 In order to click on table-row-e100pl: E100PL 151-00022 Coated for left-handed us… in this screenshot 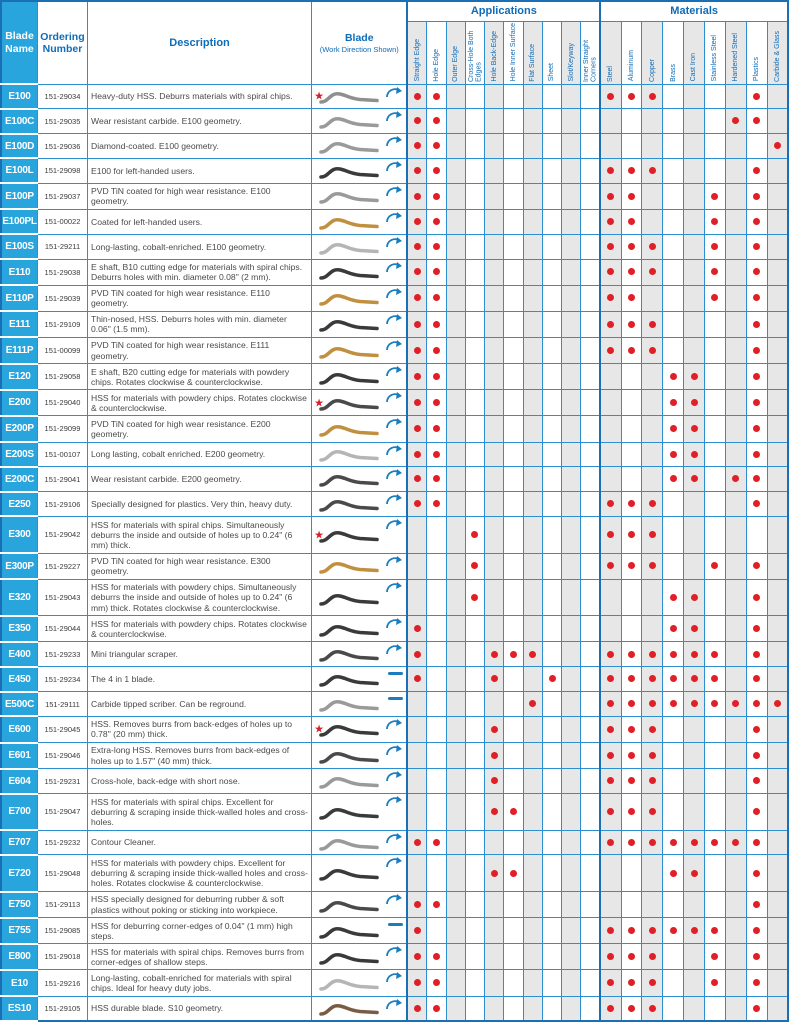, I will do `click(394, 222)`.